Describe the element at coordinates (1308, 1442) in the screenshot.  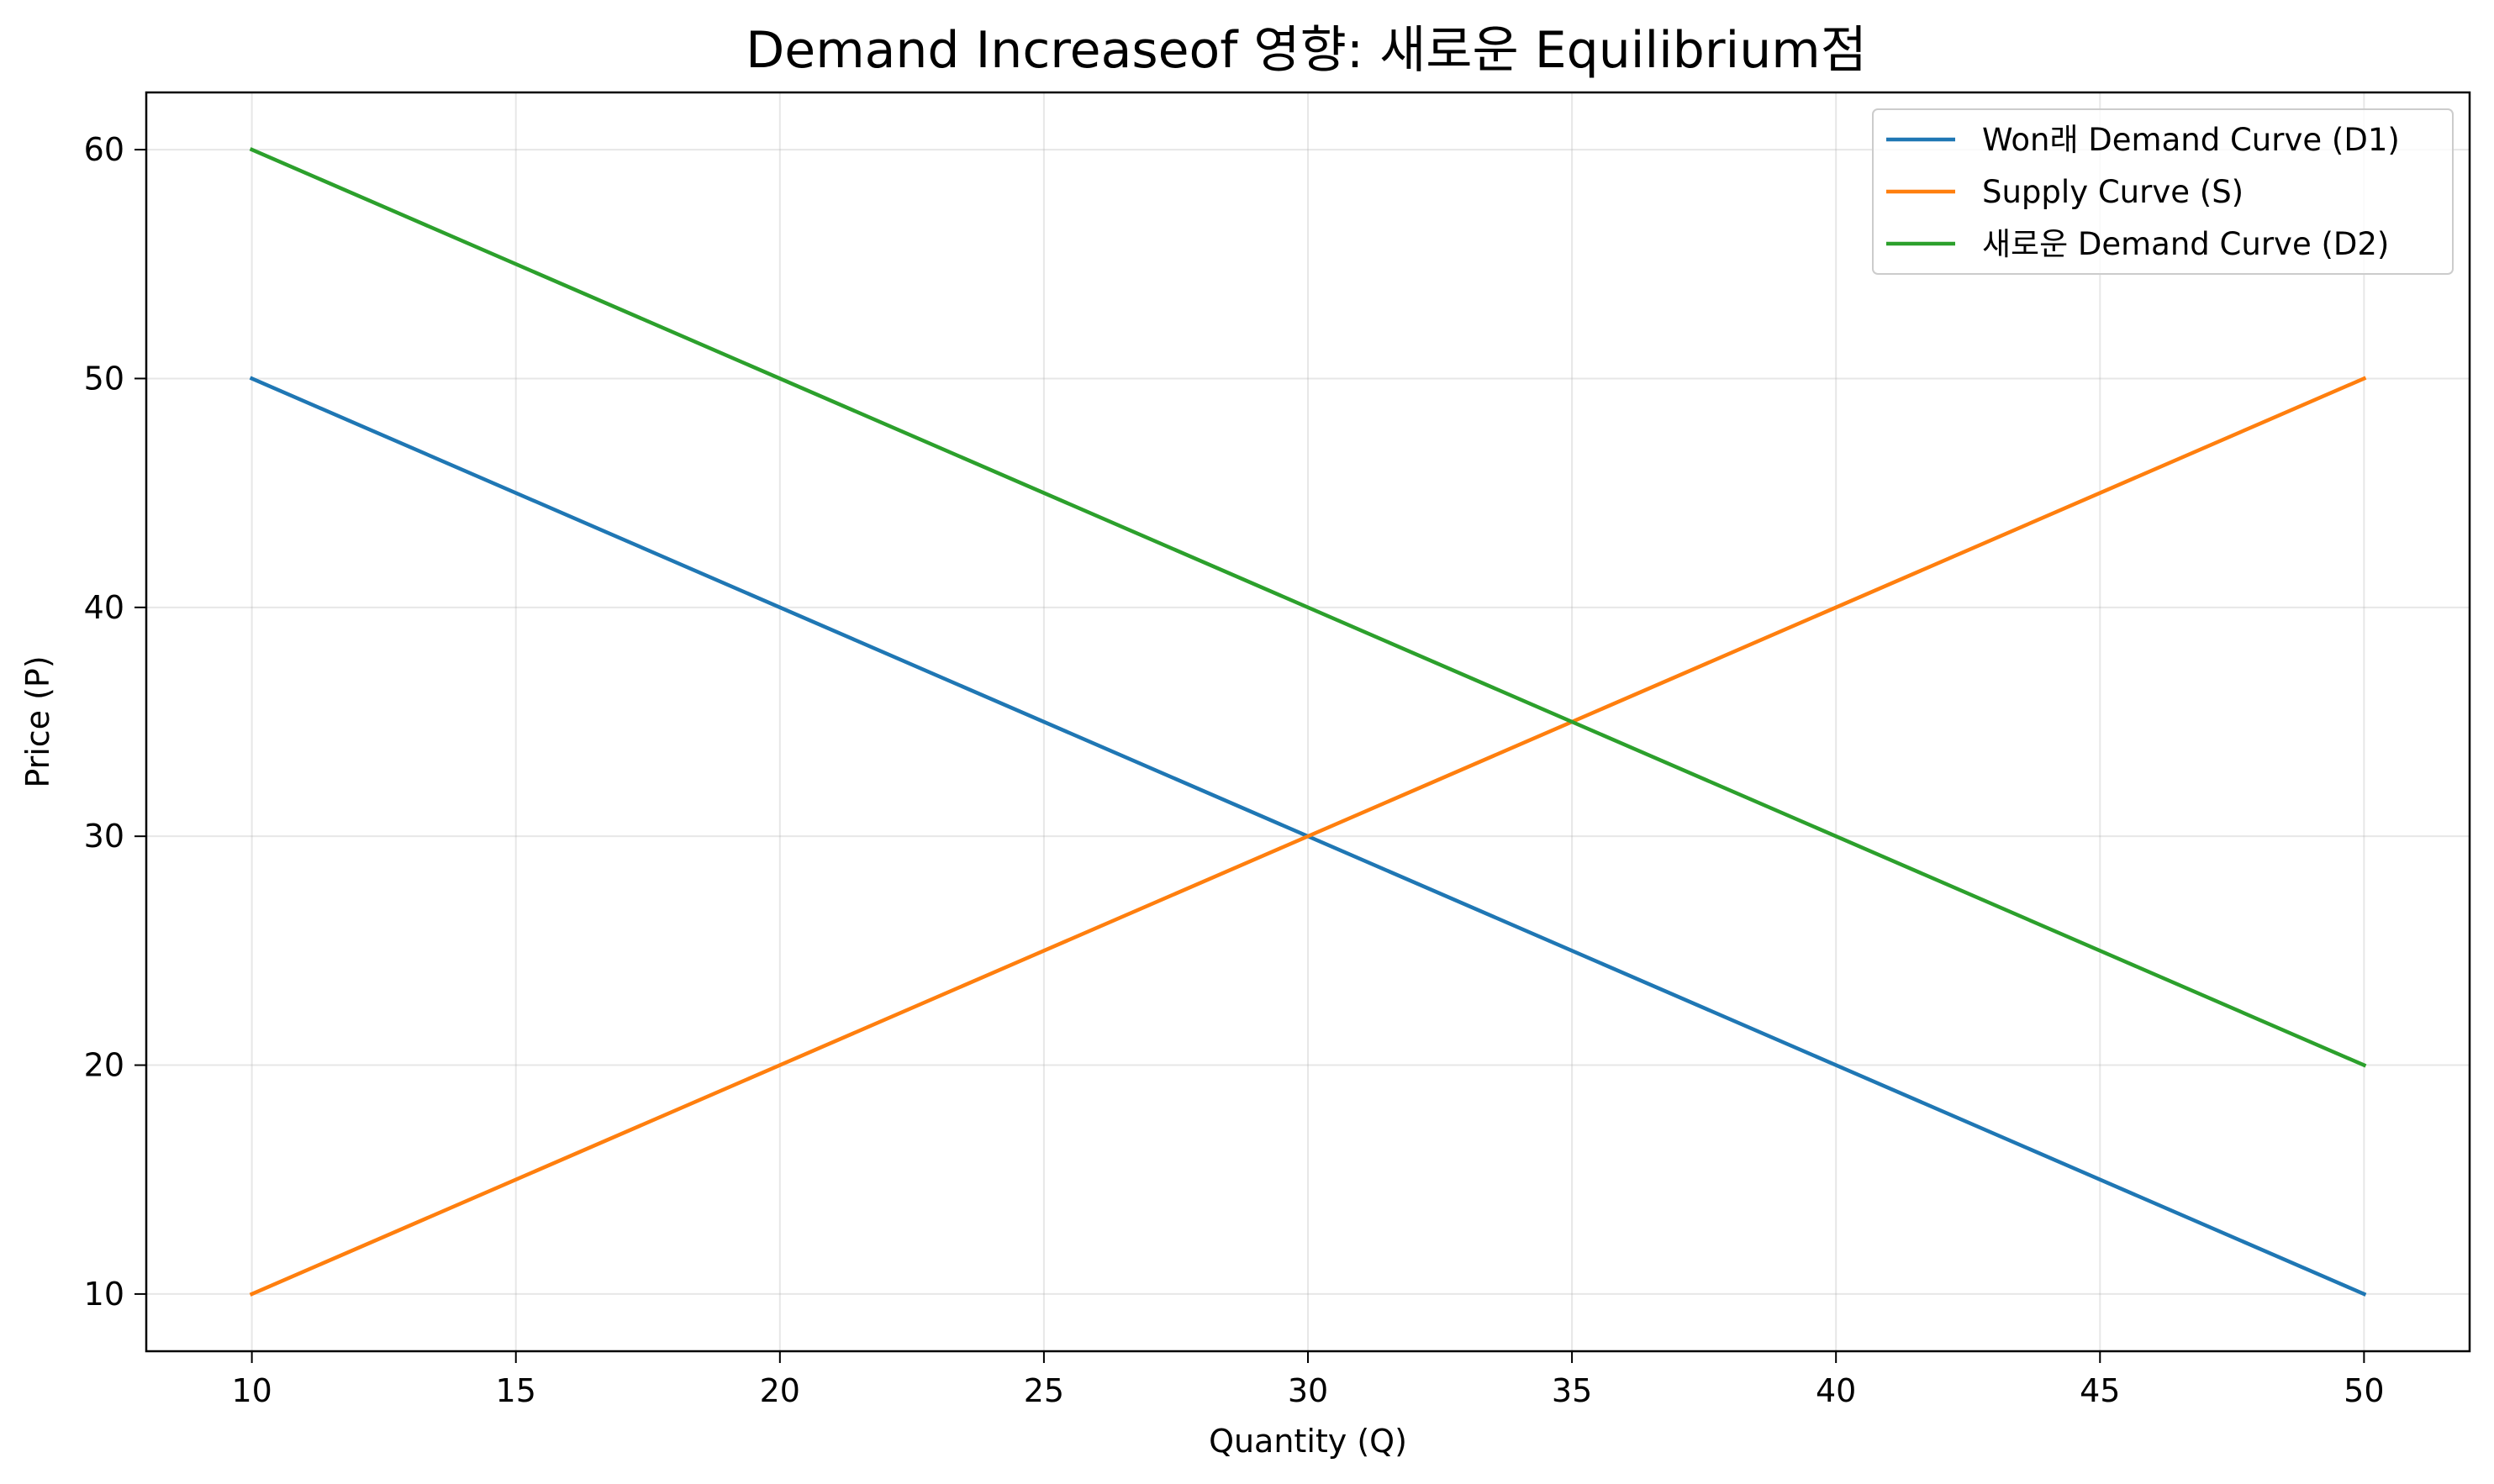
I see `x-axis-label: Quantity (Q)` at that location.